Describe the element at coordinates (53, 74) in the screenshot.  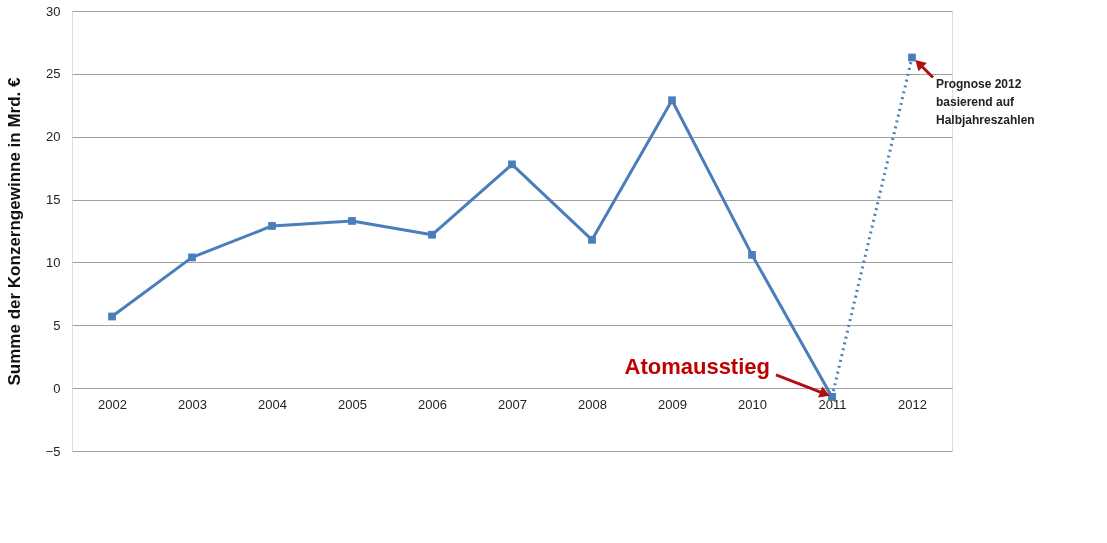
I see `y-tick-label: 25` at that location.